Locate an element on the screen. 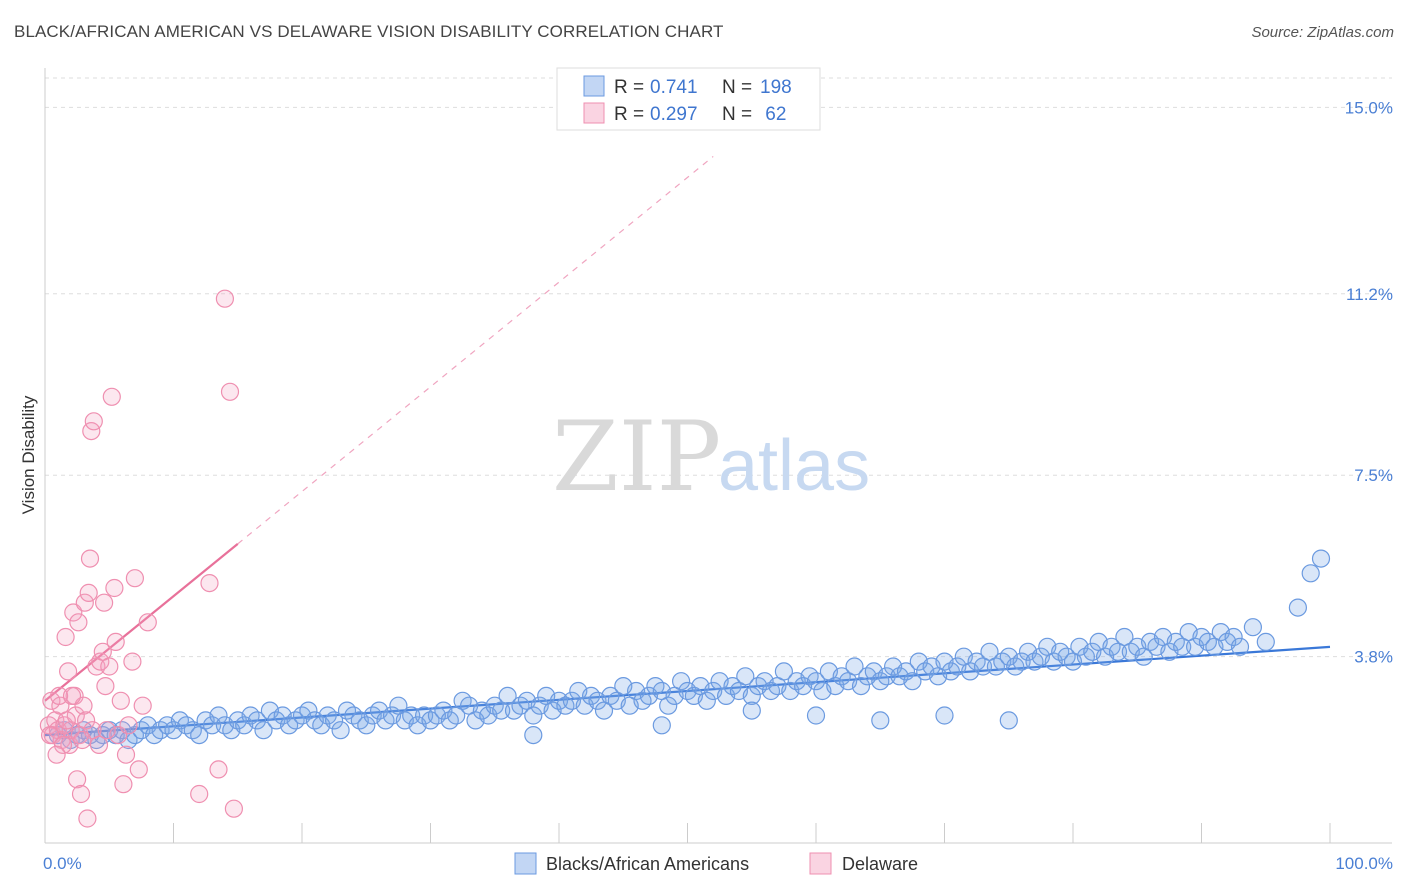 The image size is (1406, 892). legend-n-value-pink: 62 is located at coordinates (773, 114).